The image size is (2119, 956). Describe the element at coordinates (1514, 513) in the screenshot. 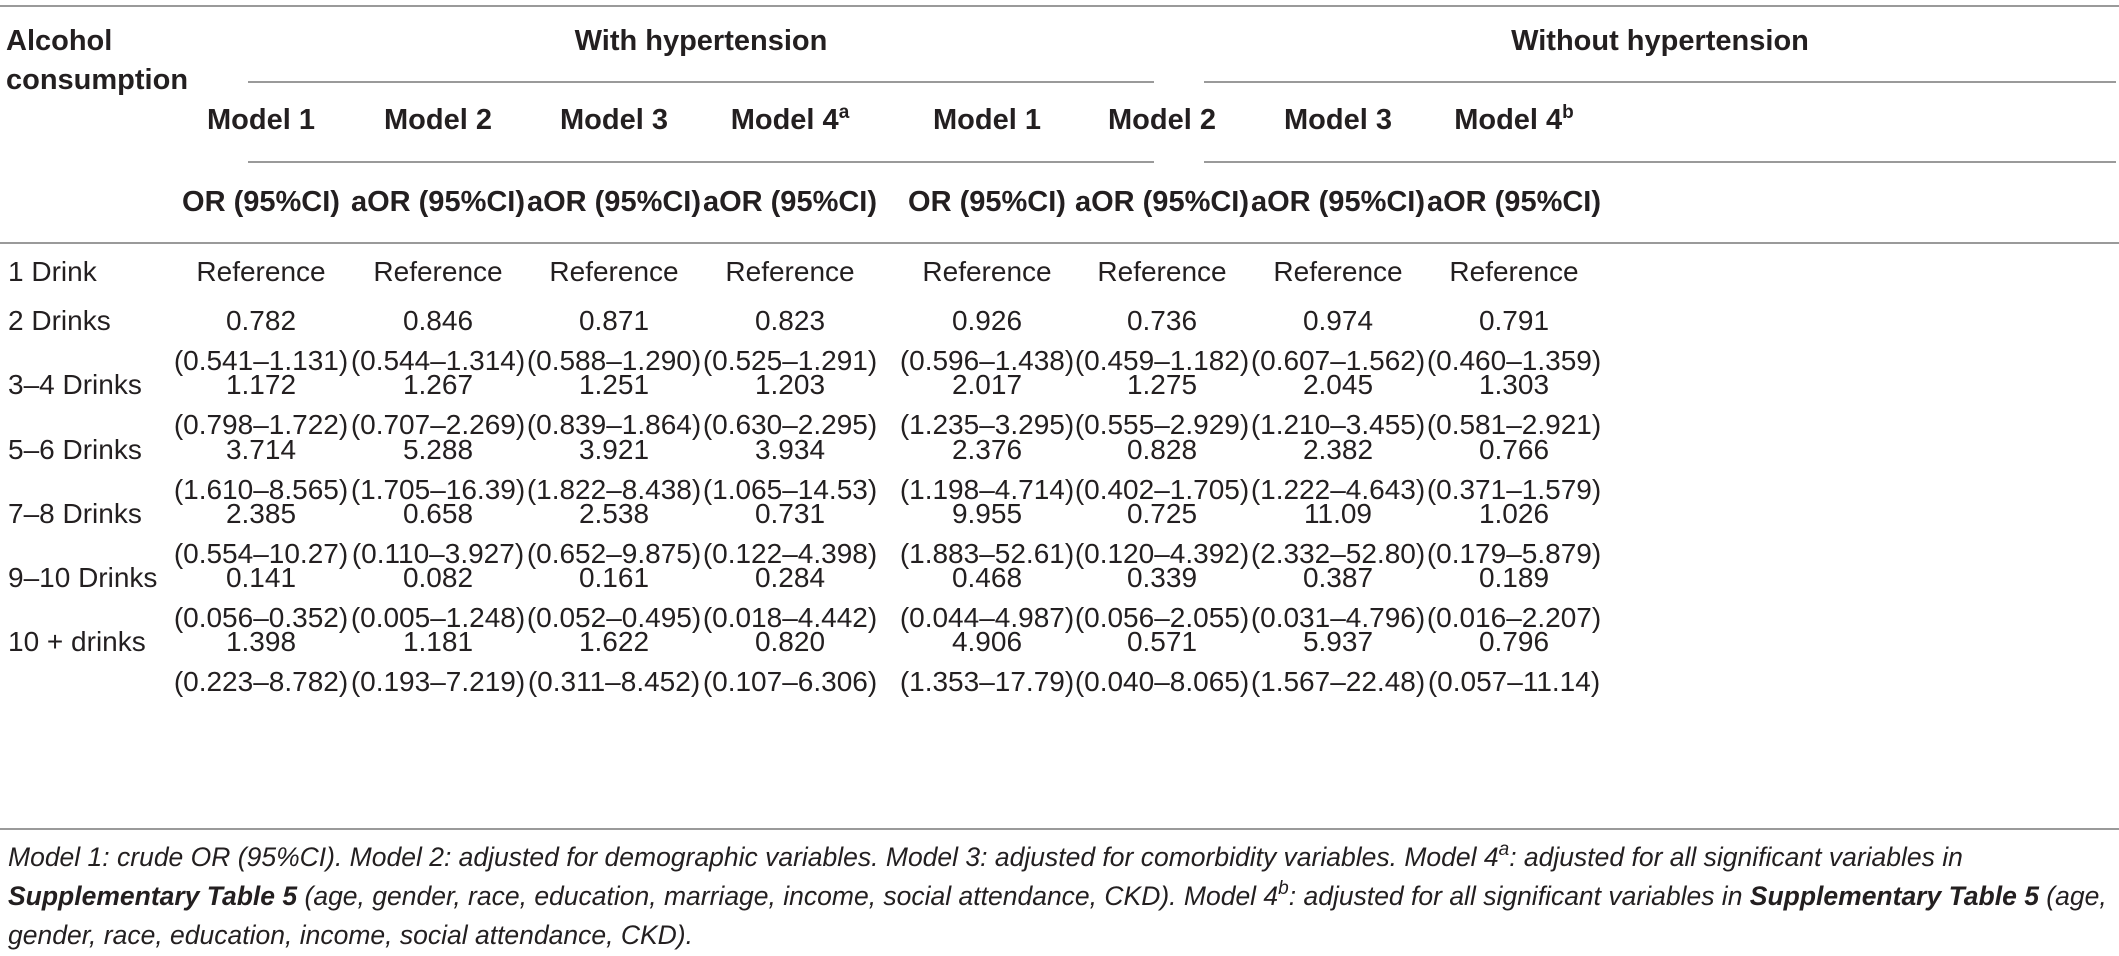

I see `table-cell-estimate: 1.026` at that location.